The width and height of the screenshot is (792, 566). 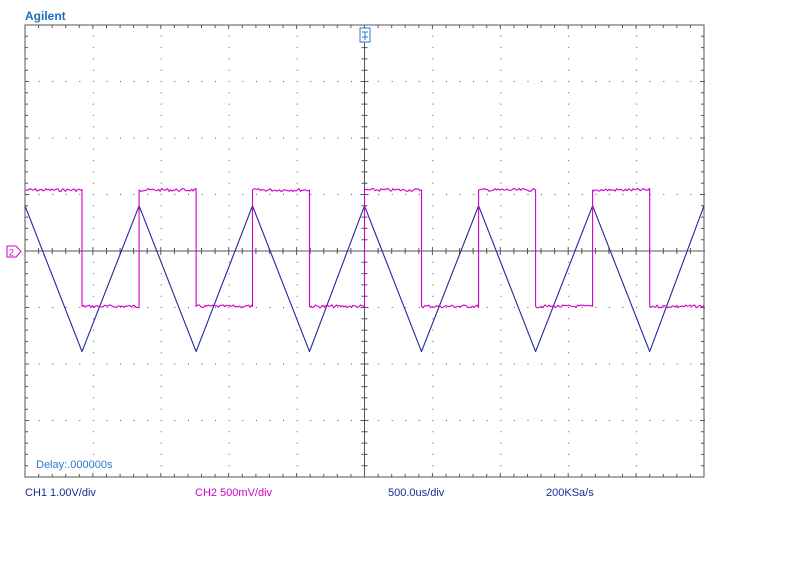 I want to click on ch2-ground-marker: 2, so click(x=14, y=251).